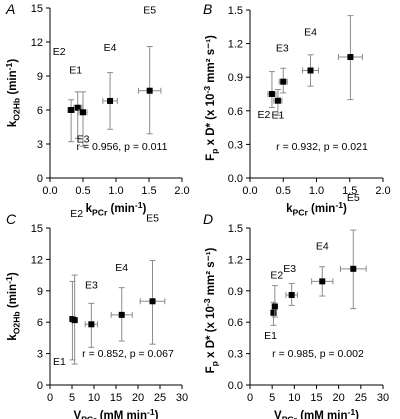 The image size is (400, 419). Describe the element at coordinates (211, 98) in the screenshot. I see `panel-b-y-axis-label: Fp x D* (x 10-3 mm² s⁻¹)` at that location.